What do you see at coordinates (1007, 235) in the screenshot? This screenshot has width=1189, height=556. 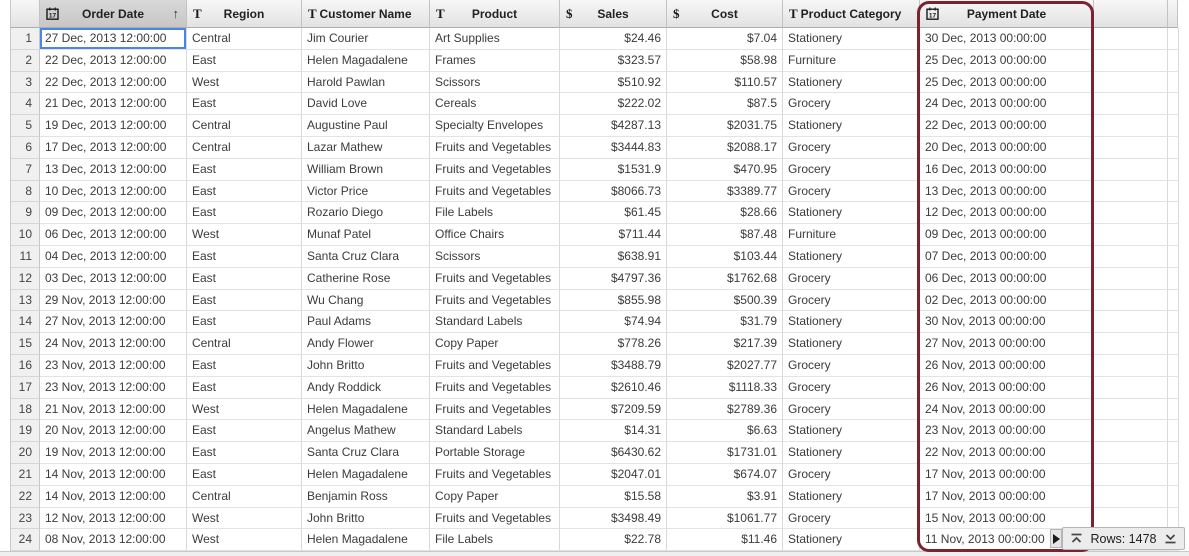 I see `cell-payment_date: 09 Dec, 2013 00:00:00` at bounding box center [1007, 235].